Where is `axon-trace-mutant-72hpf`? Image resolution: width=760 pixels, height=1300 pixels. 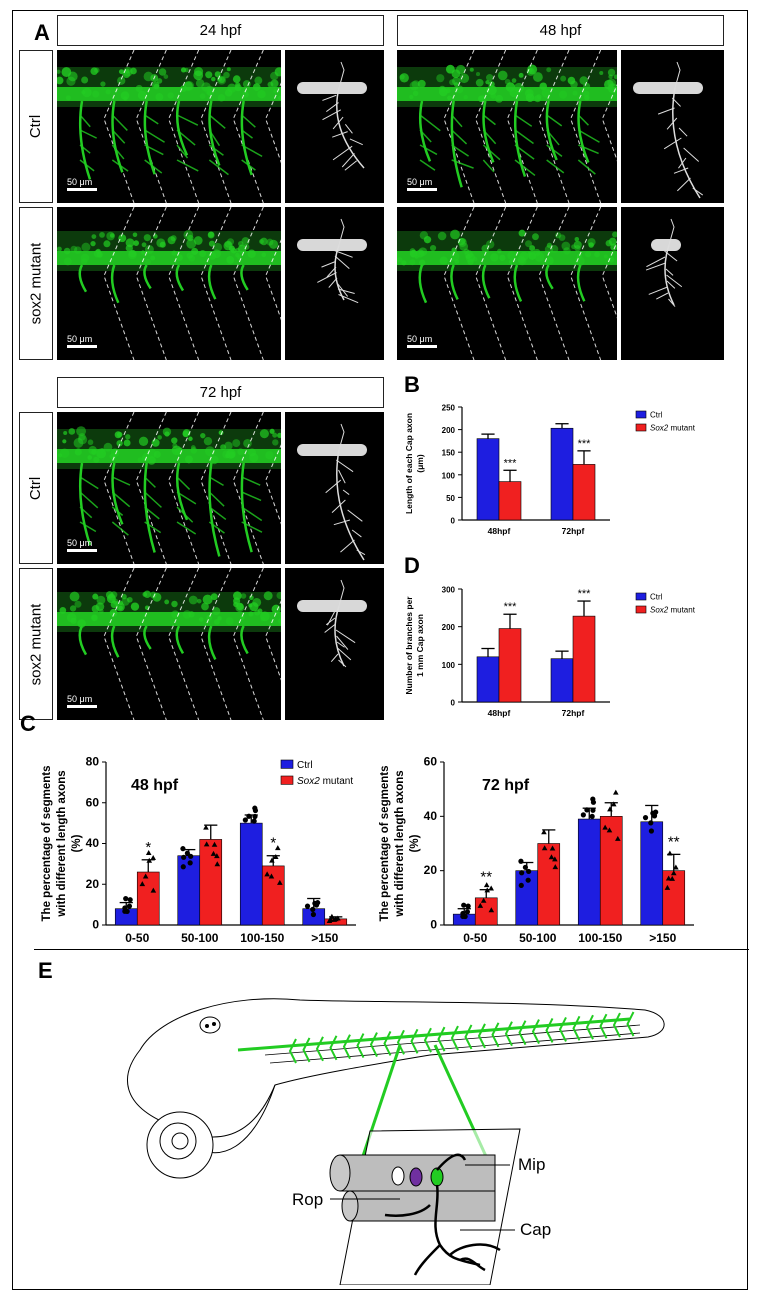
axon-trace-mutant-72hpf is located at coordinates (334, 644).